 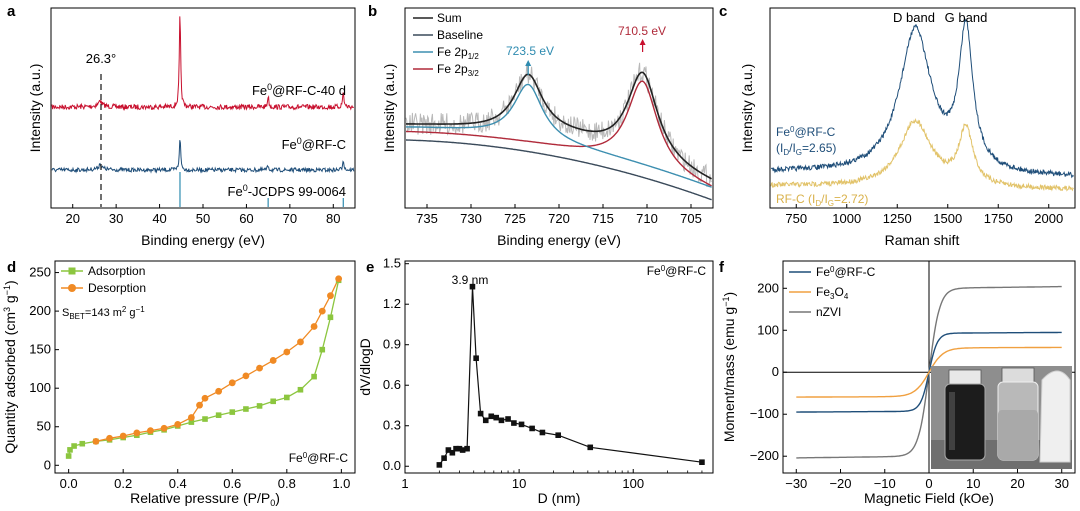 I want to click on panel-d-frame, so click(x=205, y=367).